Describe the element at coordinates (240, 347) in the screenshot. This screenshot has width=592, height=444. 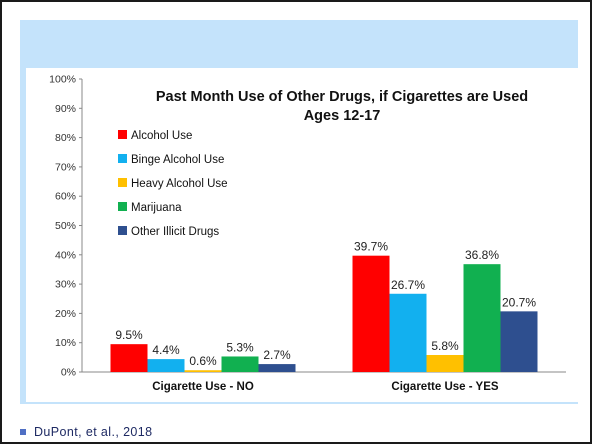
I see `data-label: 5.3%` at that location.